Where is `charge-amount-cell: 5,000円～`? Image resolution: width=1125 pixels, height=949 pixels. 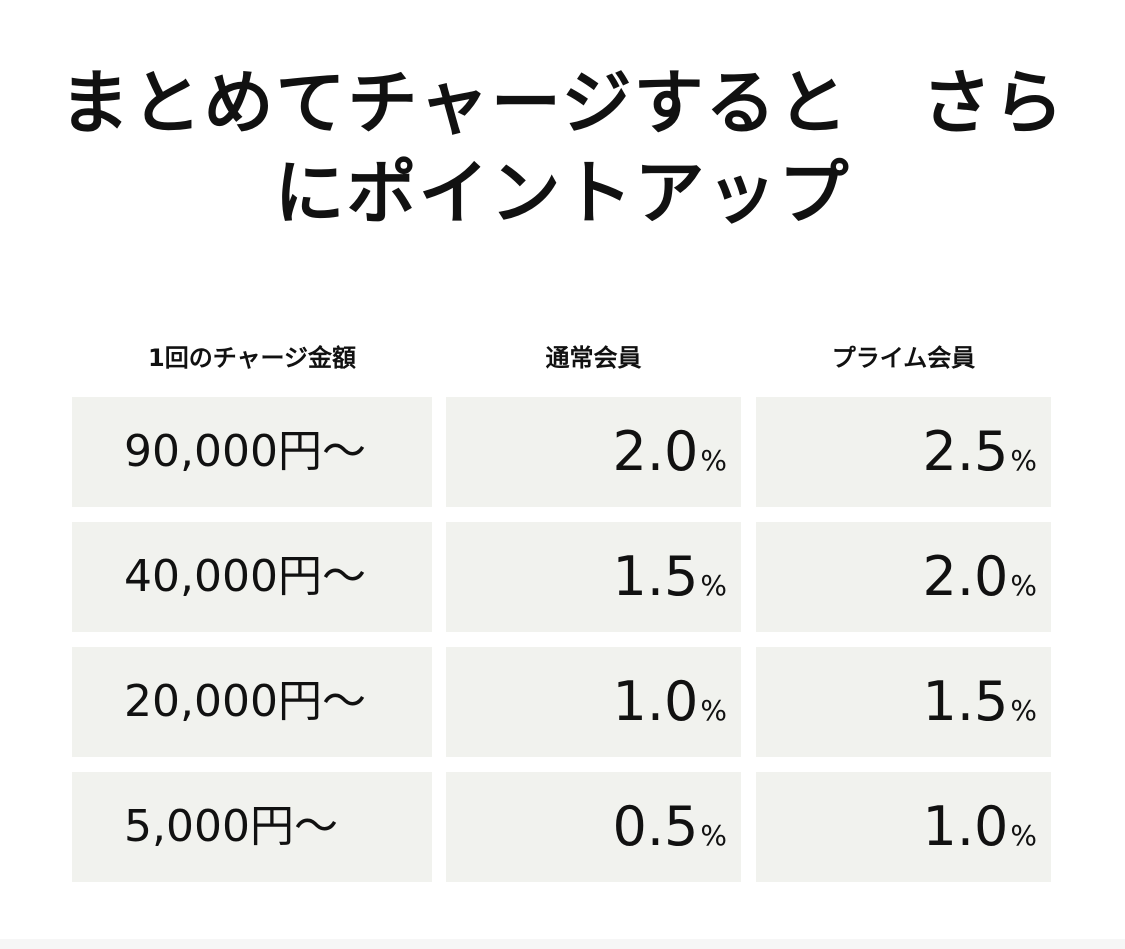
charge-amount-cell: 5,000円～ is located at coordinates (252, 827).